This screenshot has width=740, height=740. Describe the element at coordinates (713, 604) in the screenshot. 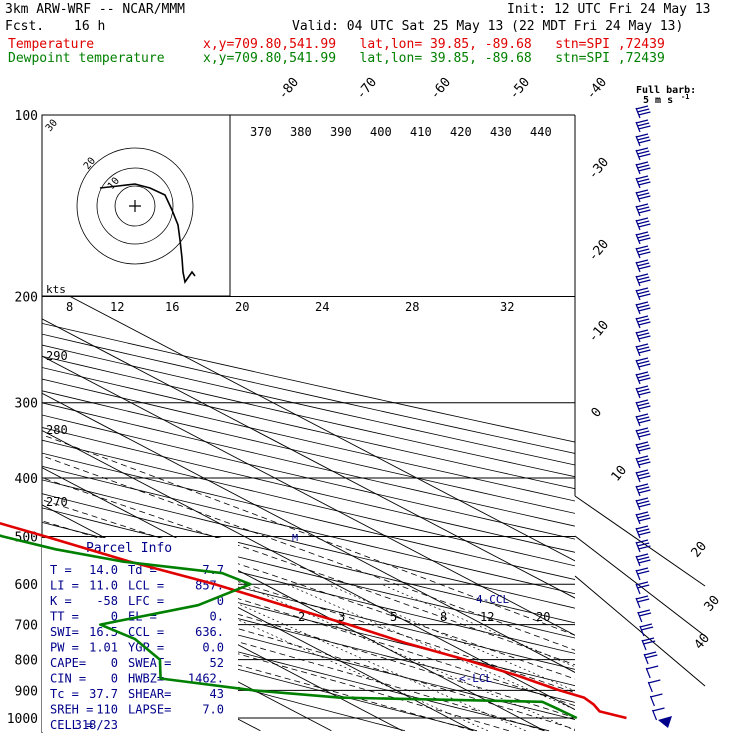

I see `isotherm-label: 30` at that location.